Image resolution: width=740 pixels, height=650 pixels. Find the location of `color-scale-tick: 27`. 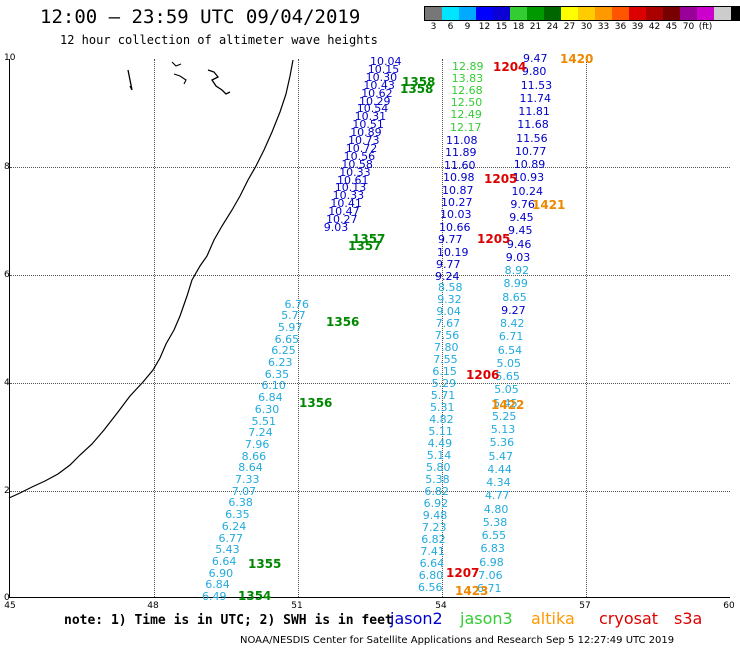

color-scale-tick: 27 is located at coordinates (569, 27).